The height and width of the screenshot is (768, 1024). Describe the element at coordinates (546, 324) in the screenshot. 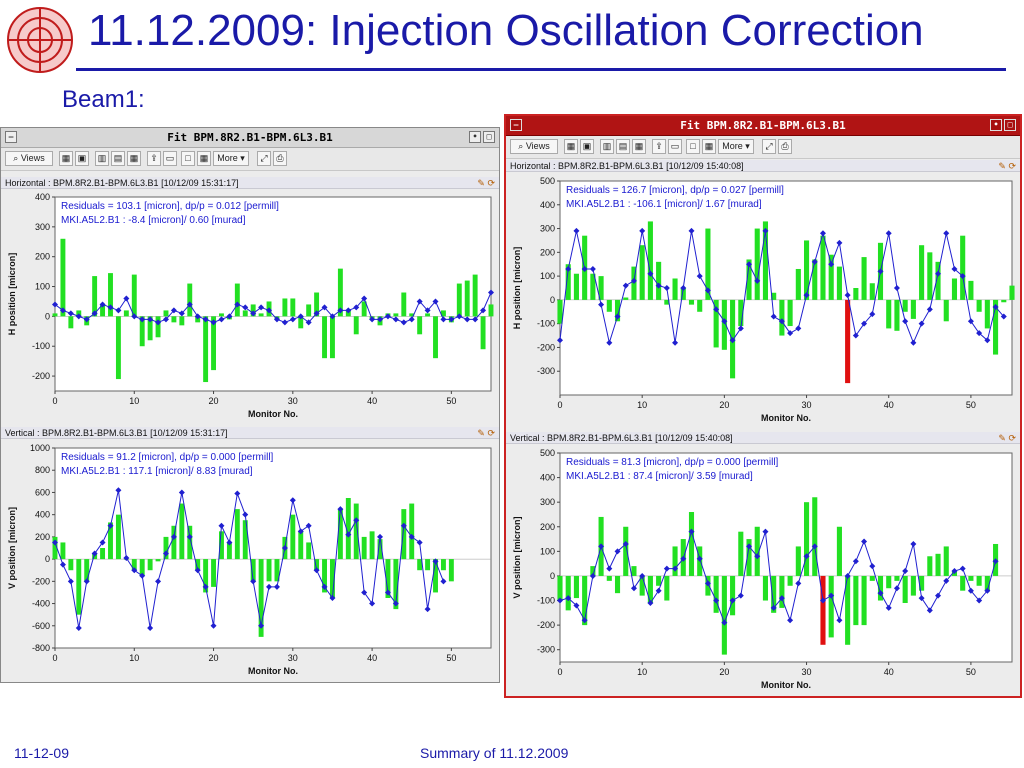

I see `y-tick-label: -100` at that location.